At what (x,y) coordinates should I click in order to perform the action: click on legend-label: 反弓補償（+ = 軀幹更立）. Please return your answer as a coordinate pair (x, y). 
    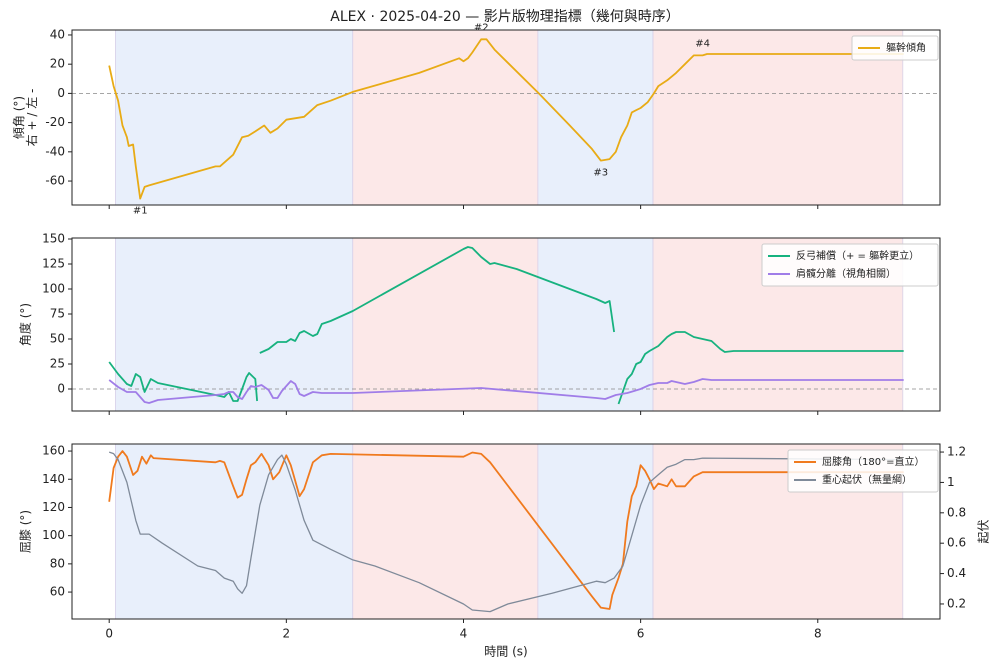
    Looking at the image, I should click on (857, 255).